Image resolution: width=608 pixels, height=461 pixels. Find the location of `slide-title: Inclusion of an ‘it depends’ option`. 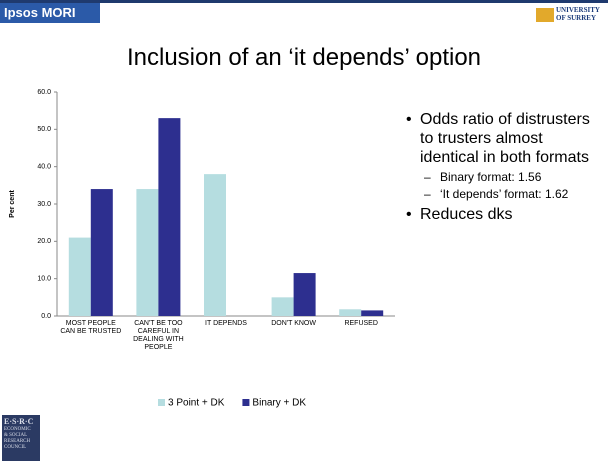

slide-title: Inclusion of an ‘it depends’ option is located at coordinates (304, 57).